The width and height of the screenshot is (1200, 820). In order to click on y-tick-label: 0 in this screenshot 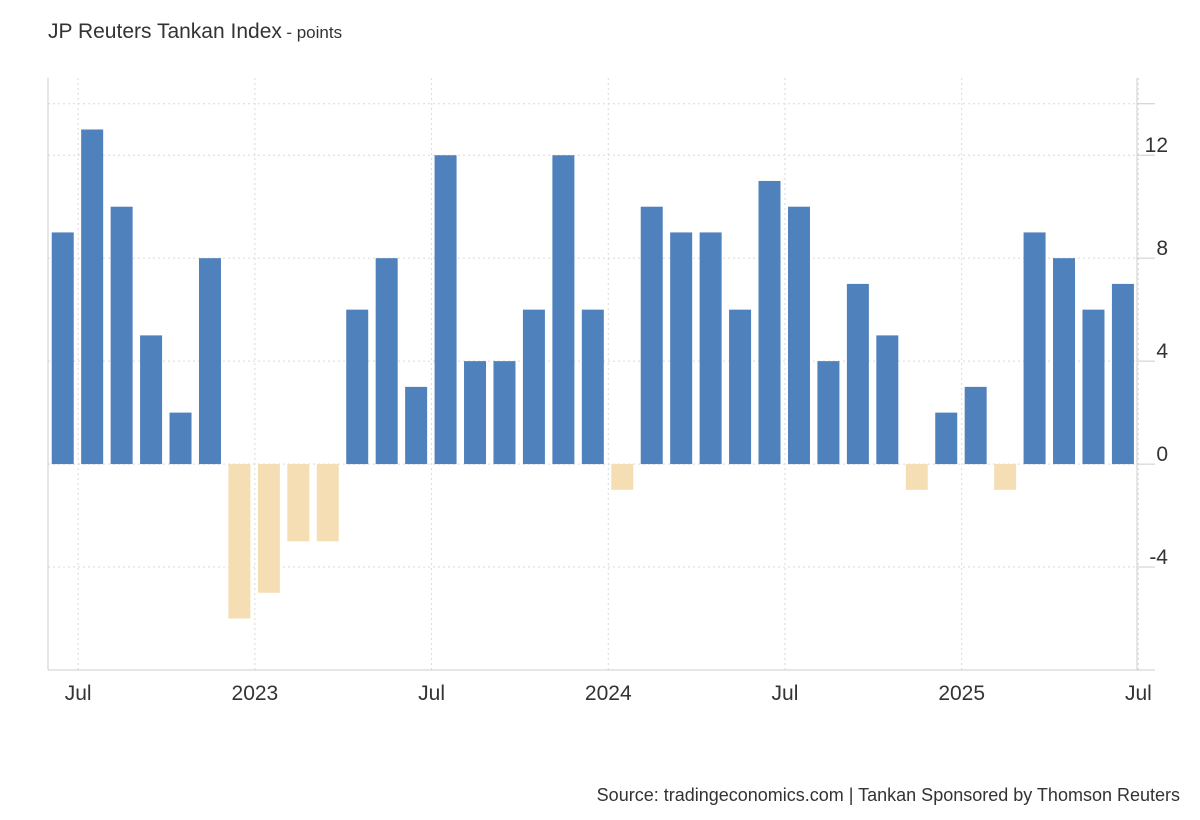, I will do `click(1162, 454)`.